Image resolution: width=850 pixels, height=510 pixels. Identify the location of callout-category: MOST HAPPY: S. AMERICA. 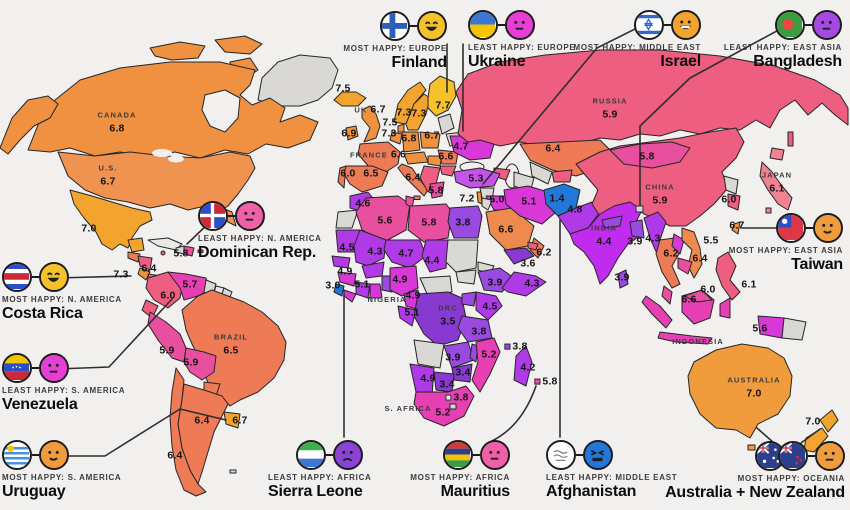
(62, 477).